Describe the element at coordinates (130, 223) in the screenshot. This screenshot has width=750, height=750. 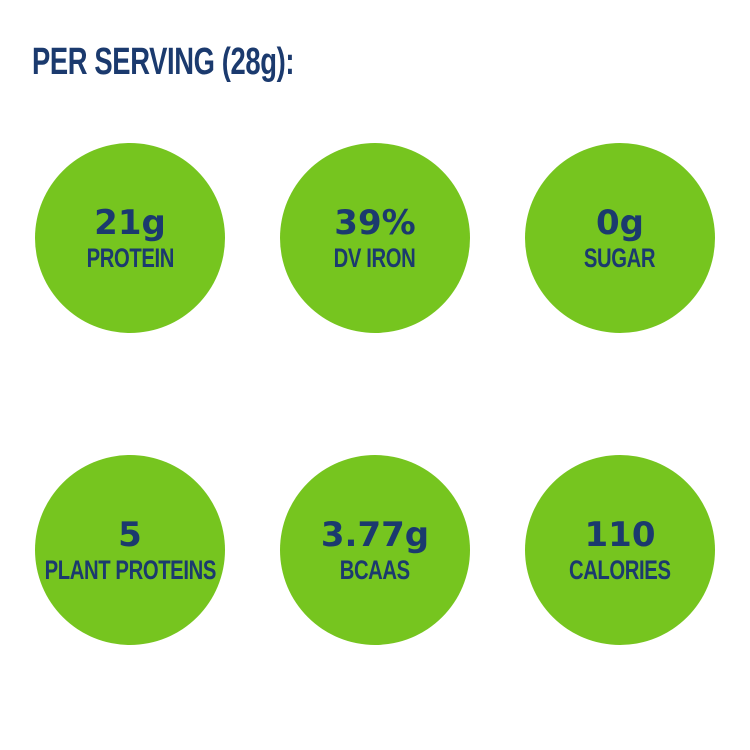
I see `stat-value-protein: 21g` at that location.